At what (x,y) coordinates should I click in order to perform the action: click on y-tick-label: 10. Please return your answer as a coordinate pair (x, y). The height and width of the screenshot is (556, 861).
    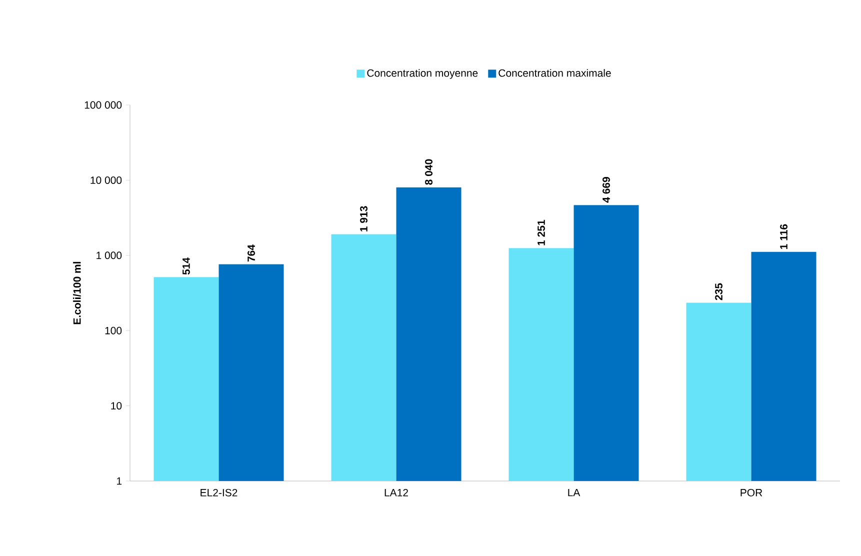
    Looking at the image, I should click on (116, 406).